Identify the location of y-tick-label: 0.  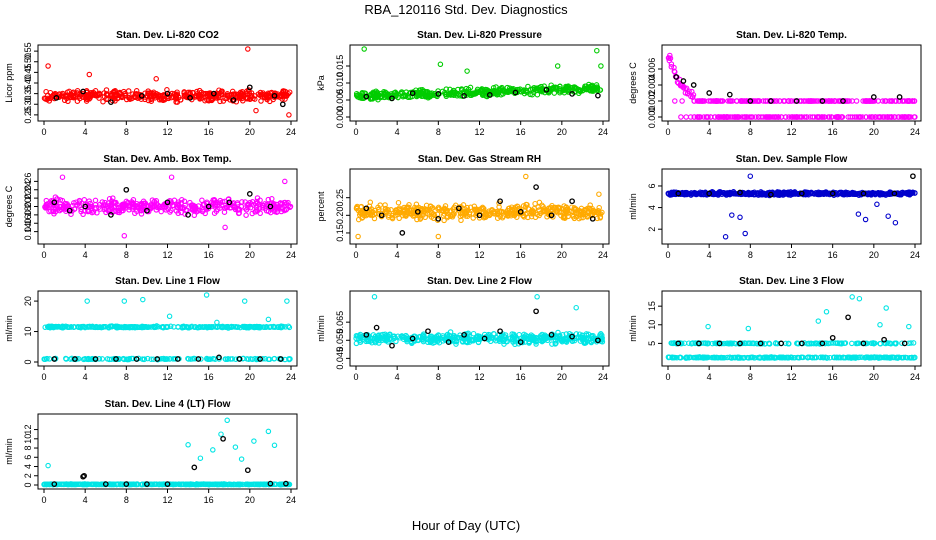
(28, 361).